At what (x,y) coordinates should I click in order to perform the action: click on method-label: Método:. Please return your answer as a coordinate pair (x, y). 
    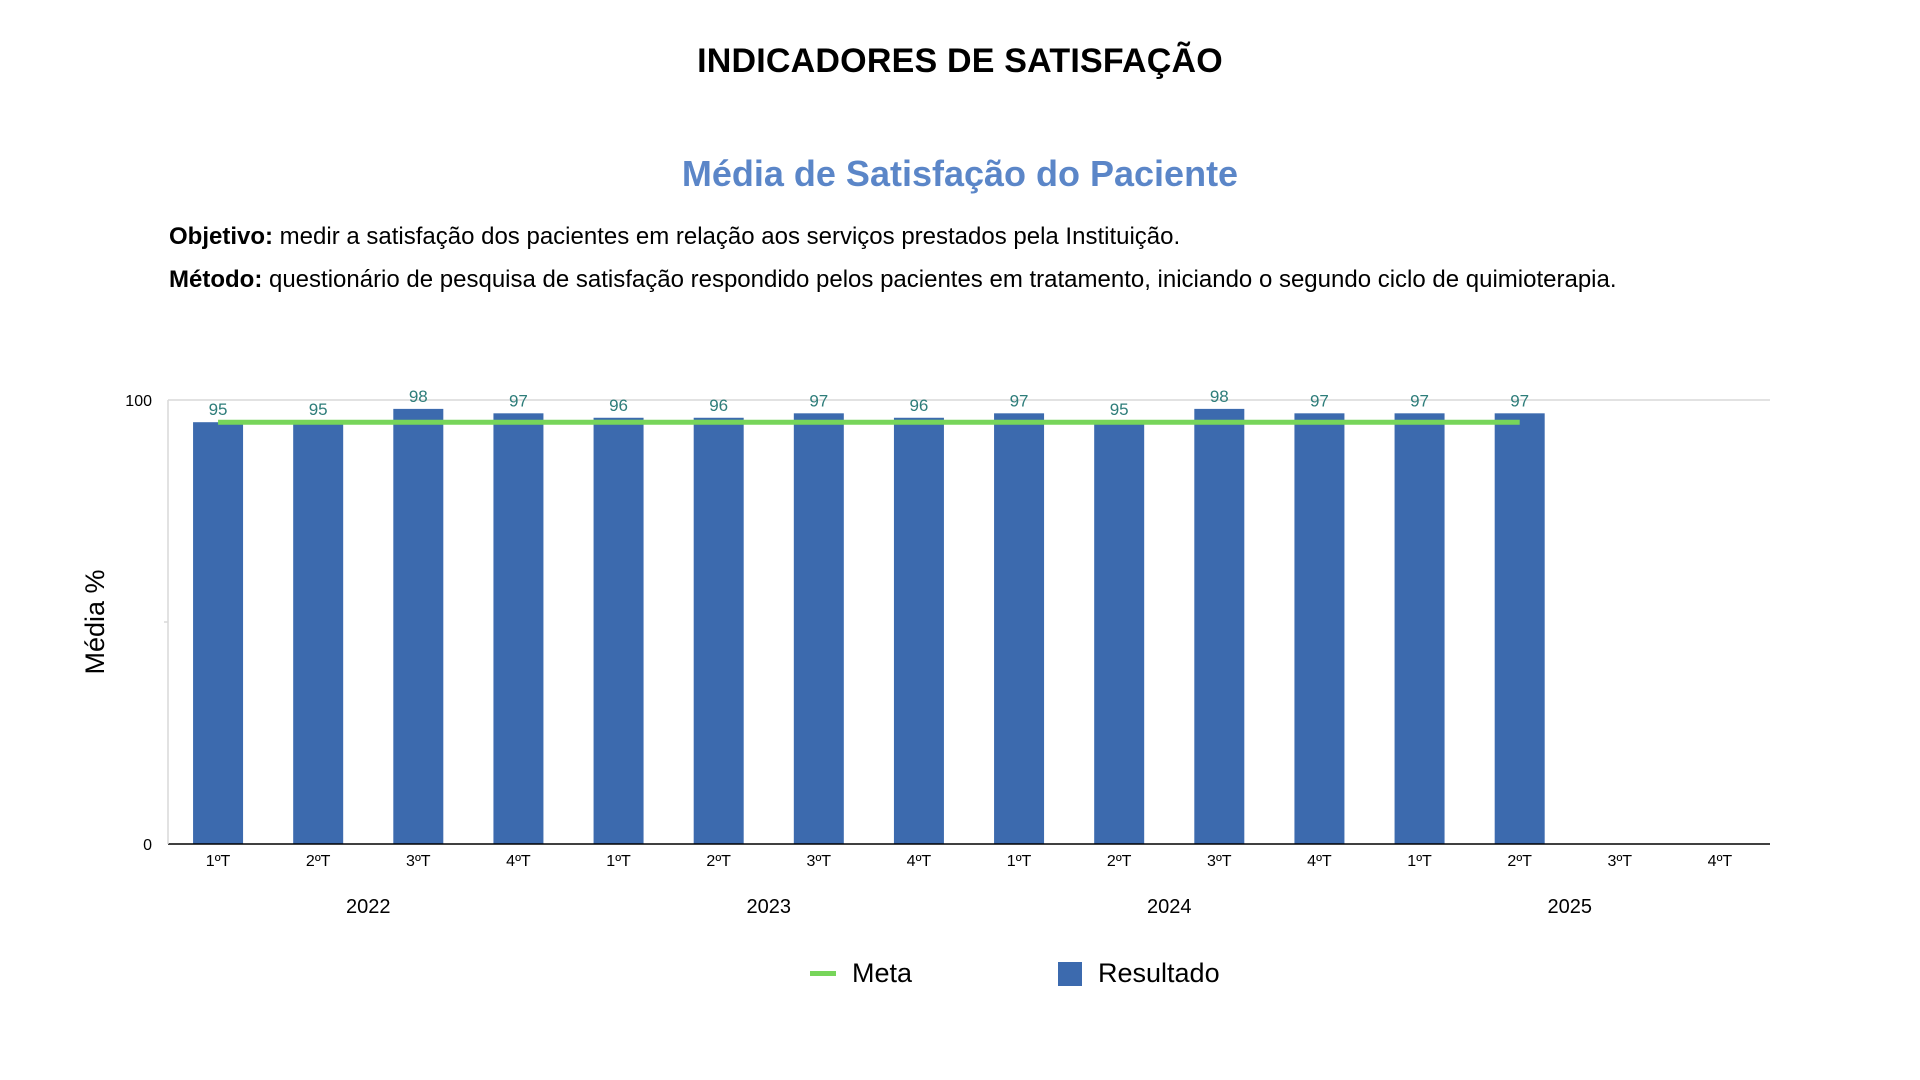
    Looking at the image, I should click on (216, 279).